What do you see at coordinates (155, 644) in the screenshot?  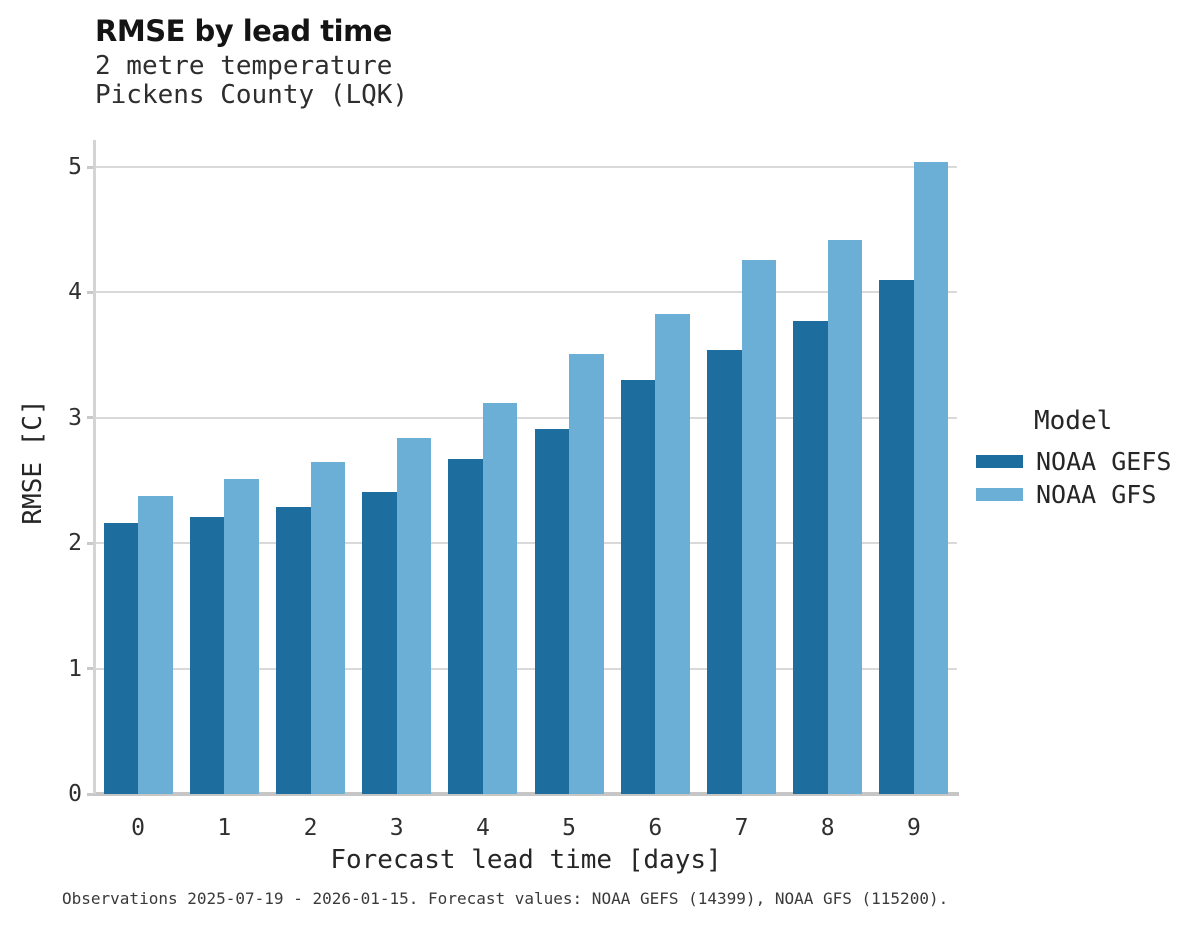 I see `bar-noaa-gfs-day0` at bounding box center [155, 644].